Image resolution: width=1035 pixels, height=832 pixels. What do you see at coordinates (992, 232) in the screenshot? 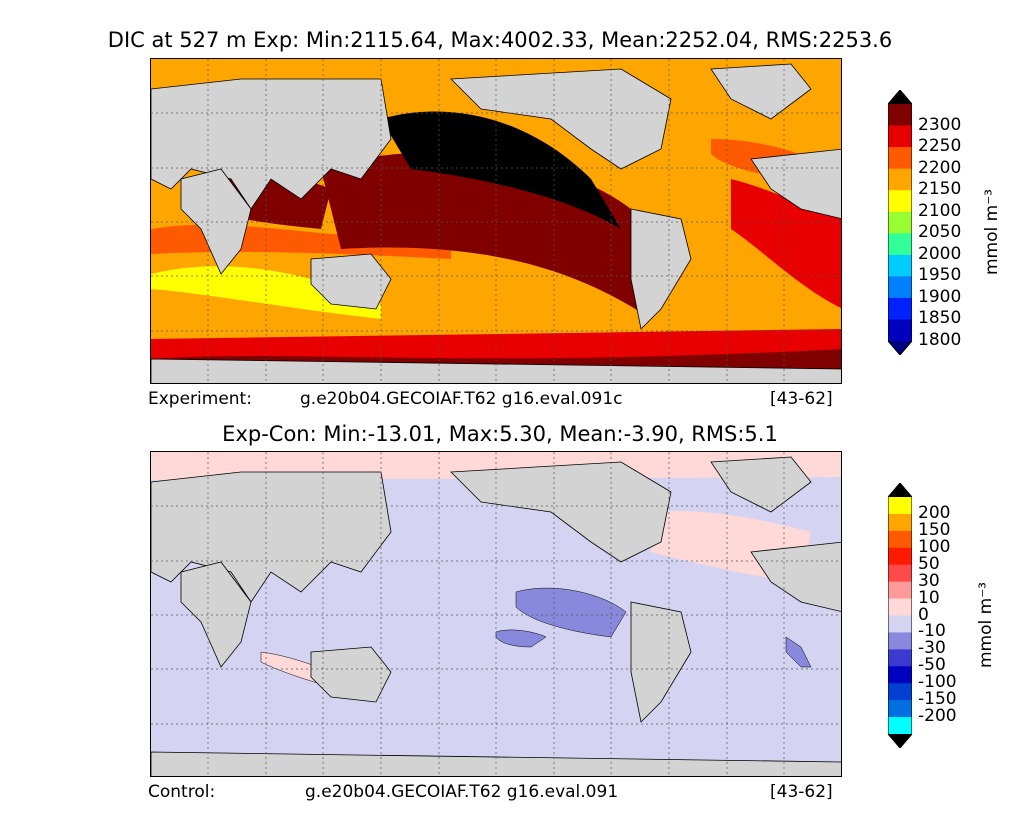
I see `top-colorbar-unit: mmol m⁻³` at bounding box center [992, 232].